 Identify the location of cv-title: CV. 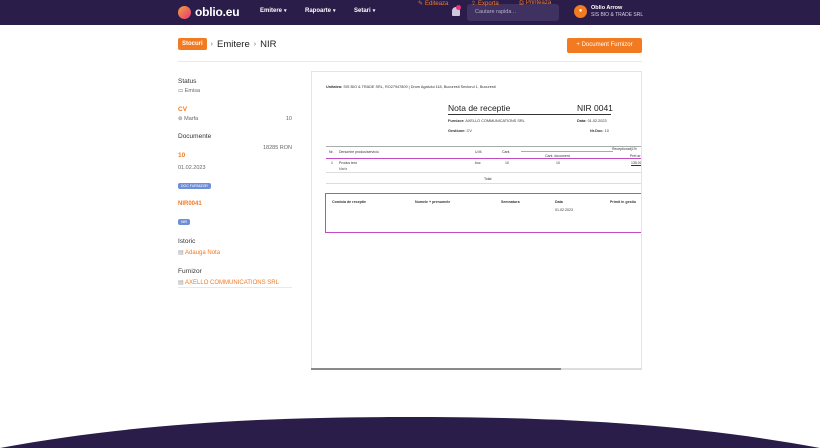
(183, 109).